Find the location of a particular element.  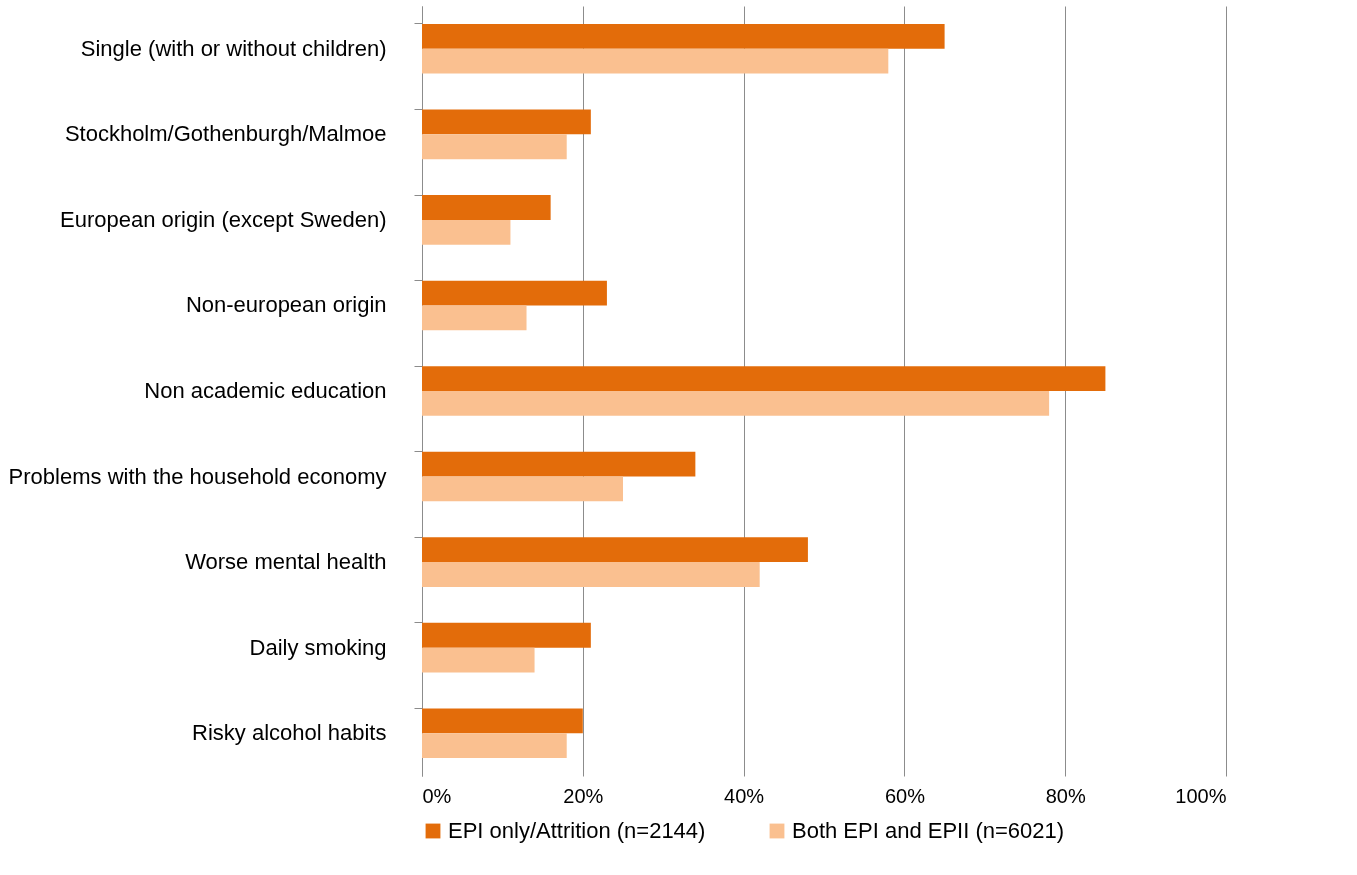

y-tick-label: Non academic education is located at coordinates (265, 390).